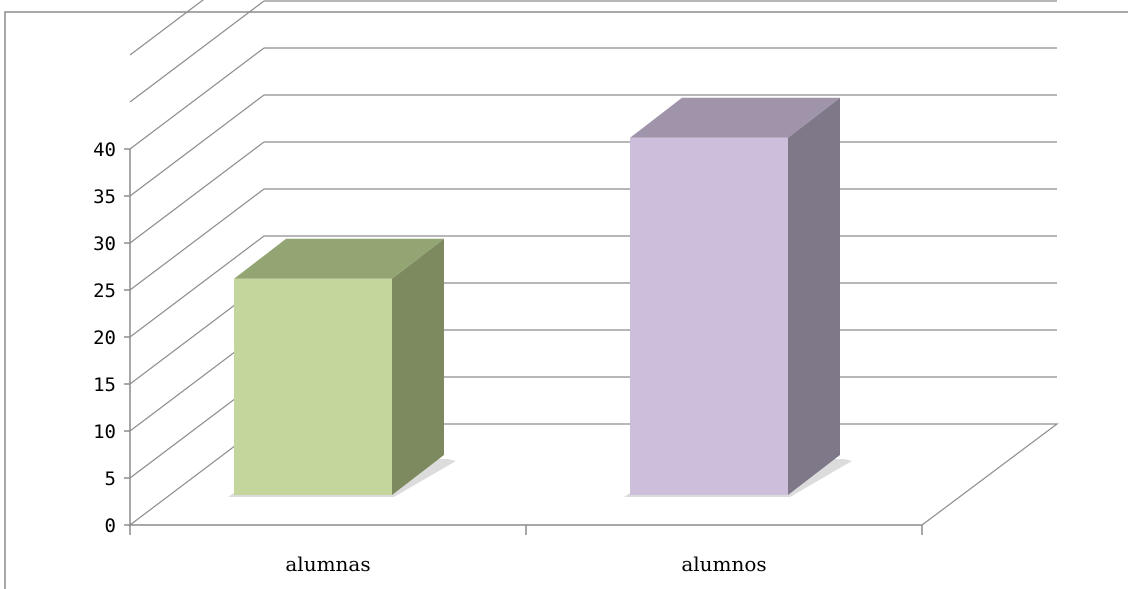 The width and height of the screenshot is (1128, 589). I want to click on y-tick-label: 30, so click(104, 244).